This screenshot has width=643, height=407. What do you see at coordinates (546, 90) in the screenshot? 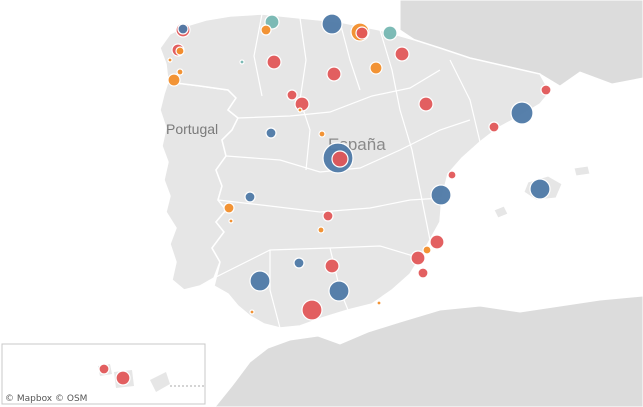
I see `marker-girona` at bounding box center [546, 90].